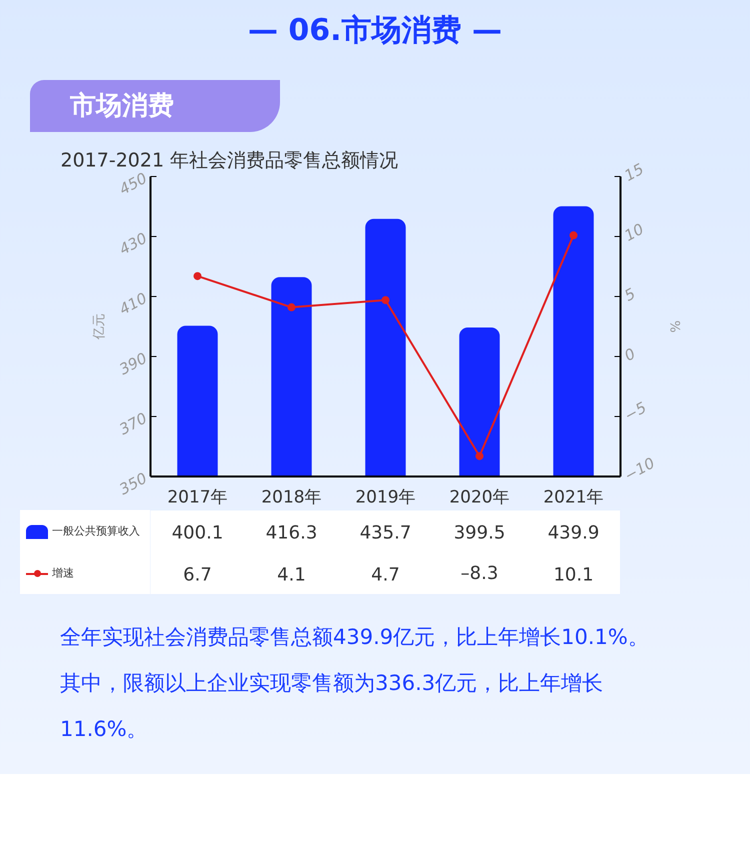 The height and width of the screenshot is (854, 750). What do you see at coordinates (133, 424) in the screenshot?
I see `y-tick-label: 370` at bounding box center [133, 424].